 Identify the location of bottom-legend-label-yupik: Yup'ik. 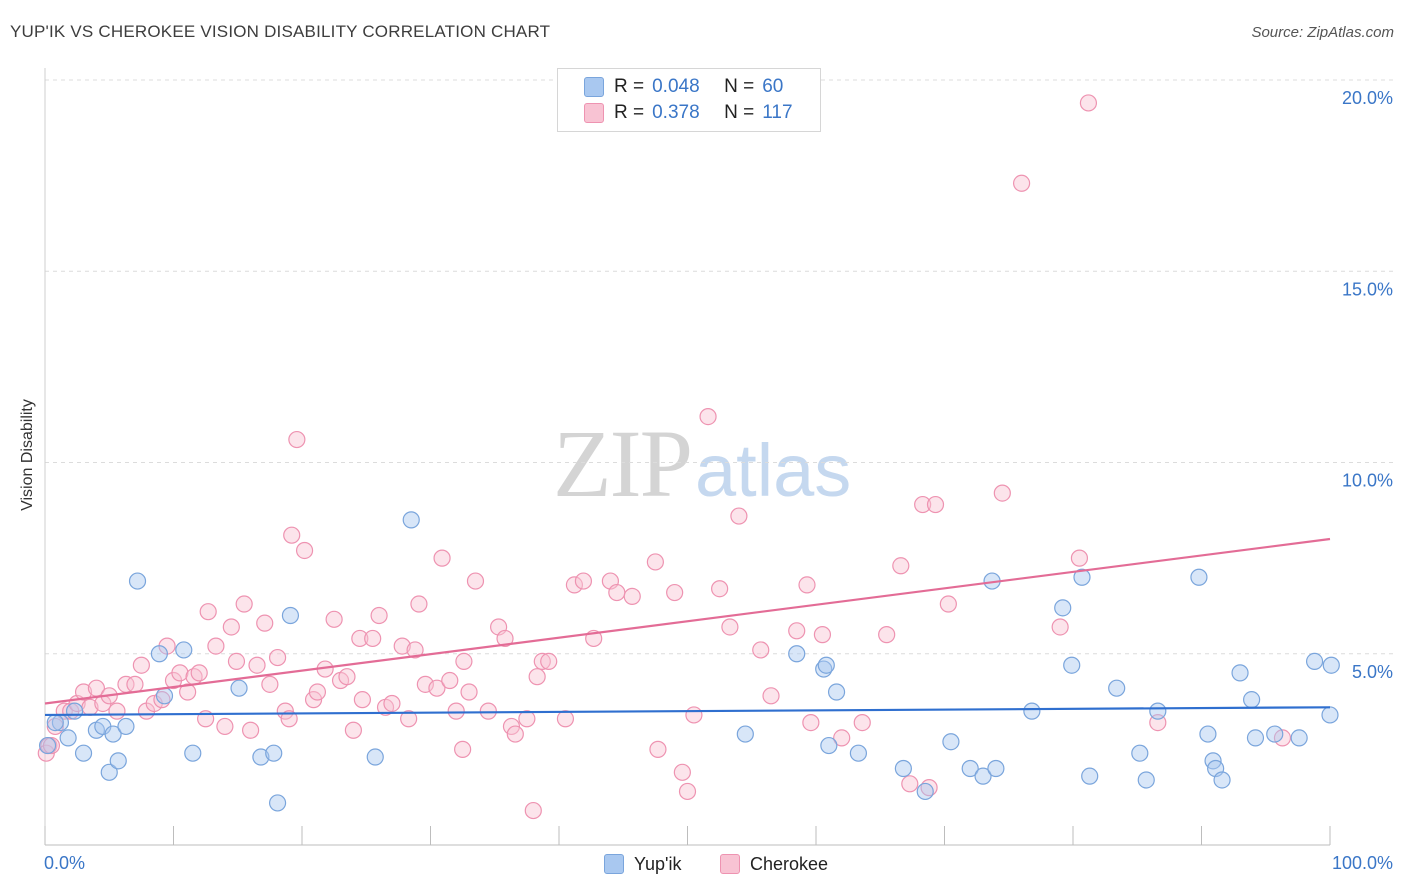
(658, 863).